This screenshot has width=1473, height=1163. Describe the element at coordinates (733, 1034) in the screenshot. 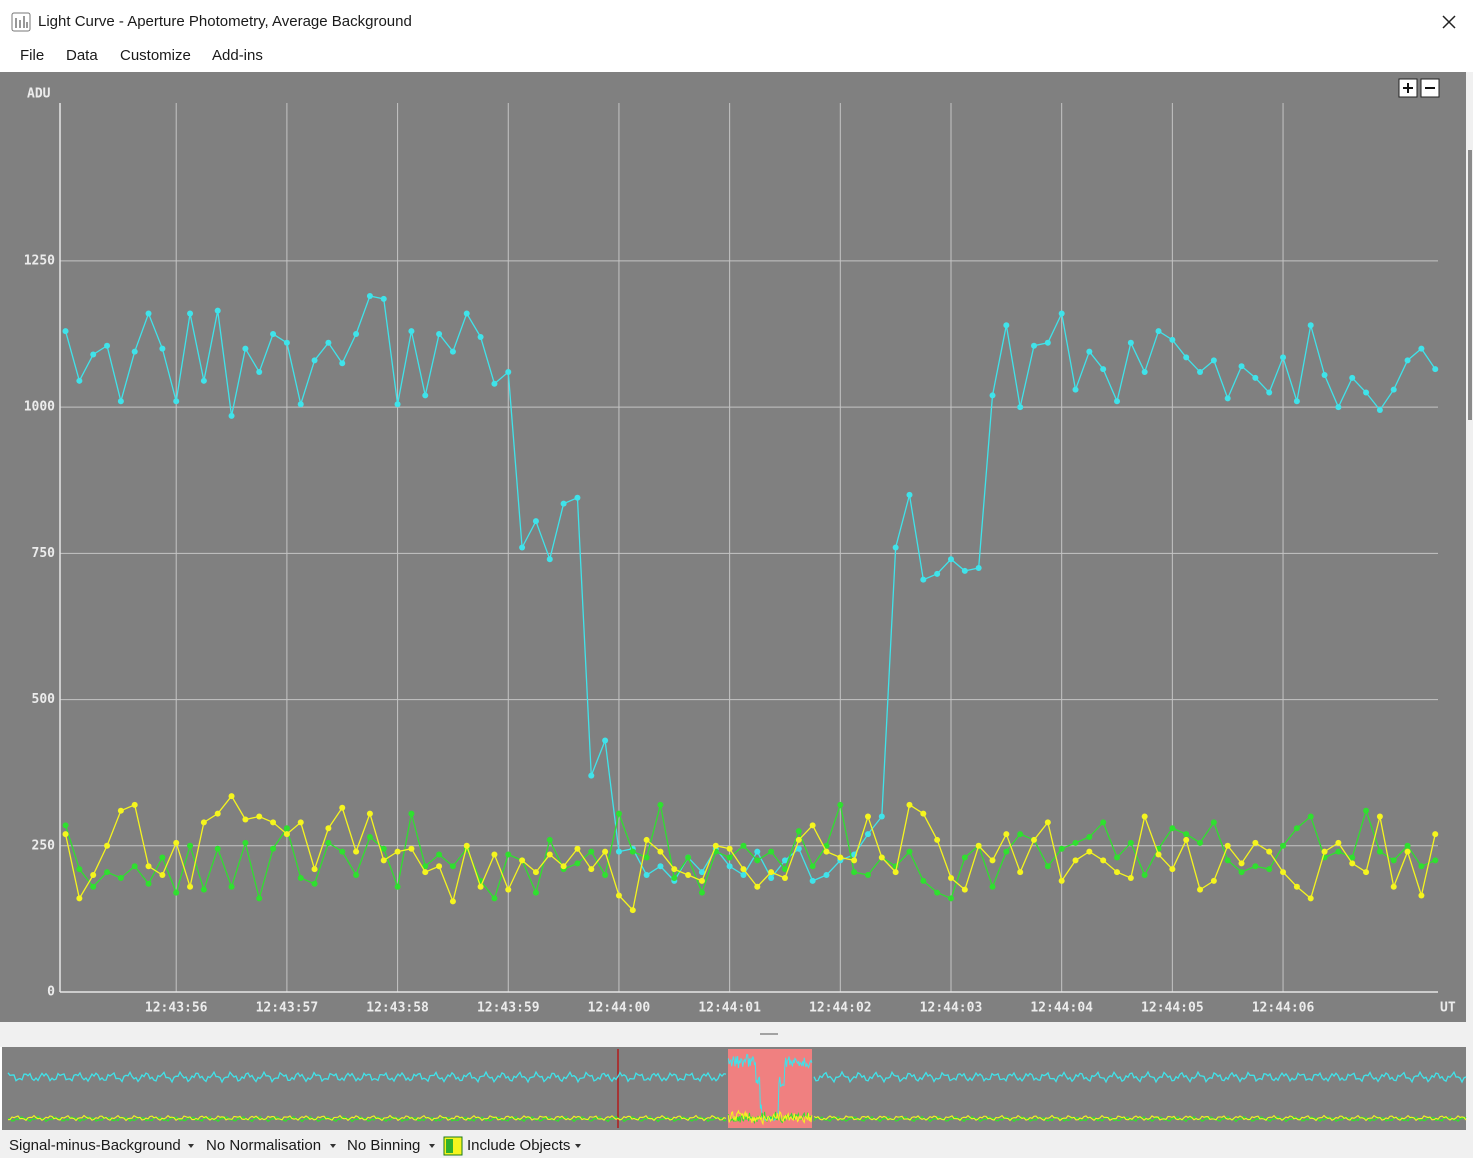

I see `splitter` at that location.